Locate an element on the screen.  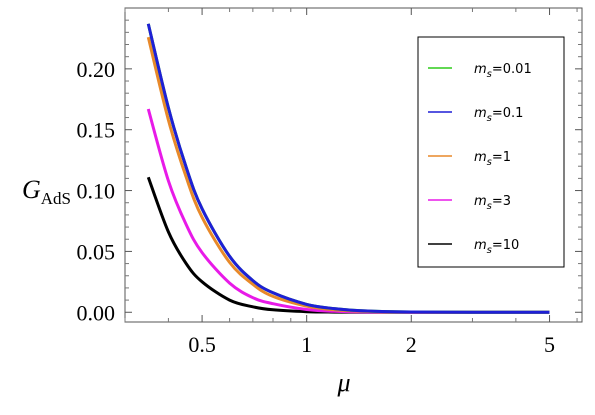
x-tick-label: 5 is located at coordinates (549, 344).